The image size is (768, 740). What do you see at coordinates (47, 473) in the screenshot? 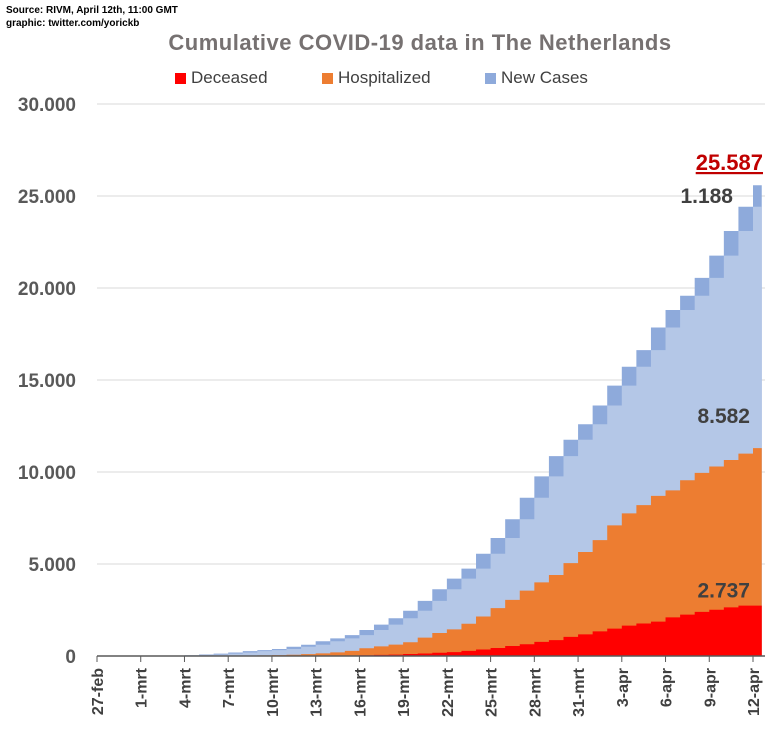
I see `y-tick-label: 10.000` at bounding box center [47, 473].